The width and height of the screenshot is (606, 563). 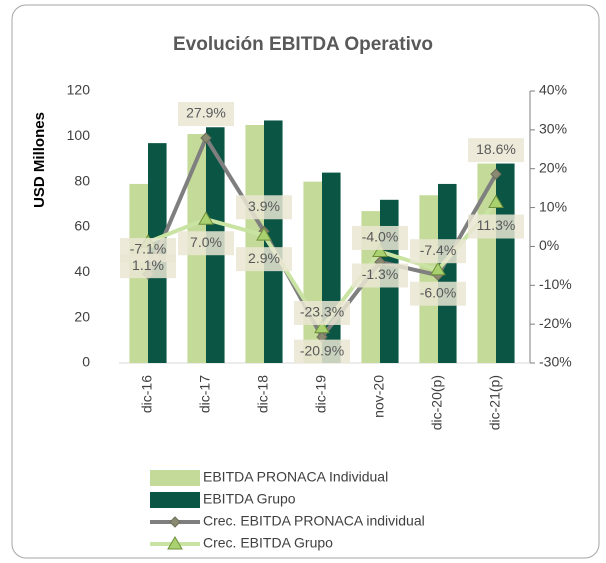 What do you see at coordinates (553, 206) in the screenshot?
I see `y2-tick-label: 10%` at bounding box center [553, 206].